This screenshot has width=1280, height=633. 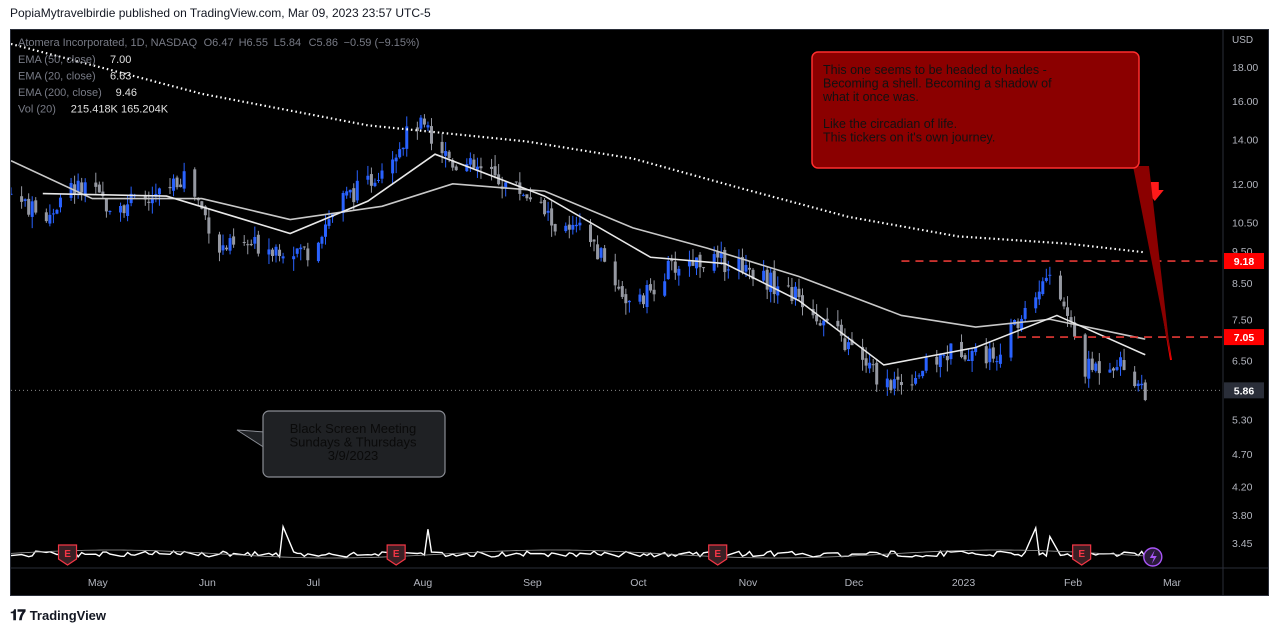 What do you see at coordinates (57, 77) in the screenshot?
I see `legend-indicator-label: EMA (20, close)` at bounding box center [57, 77].